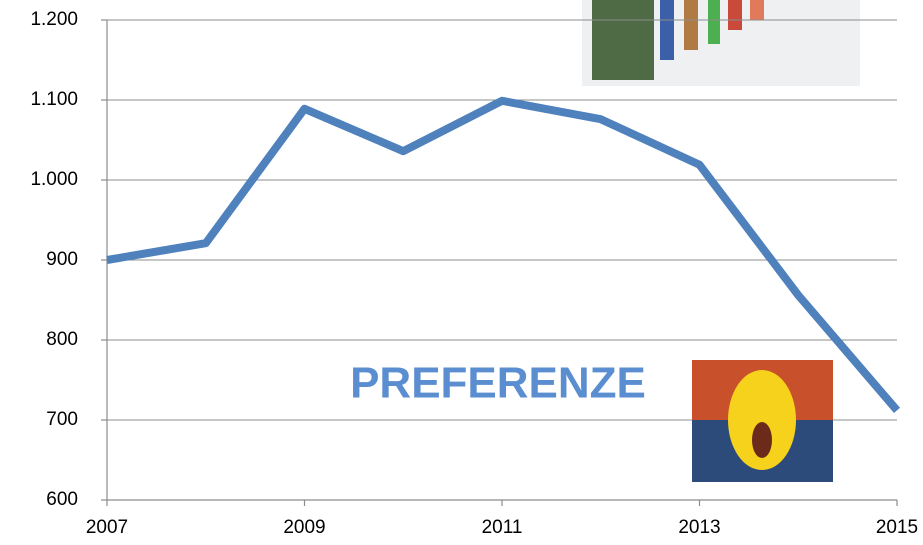  I want to click on annotation: PREFERENZE, so click(498, 383).